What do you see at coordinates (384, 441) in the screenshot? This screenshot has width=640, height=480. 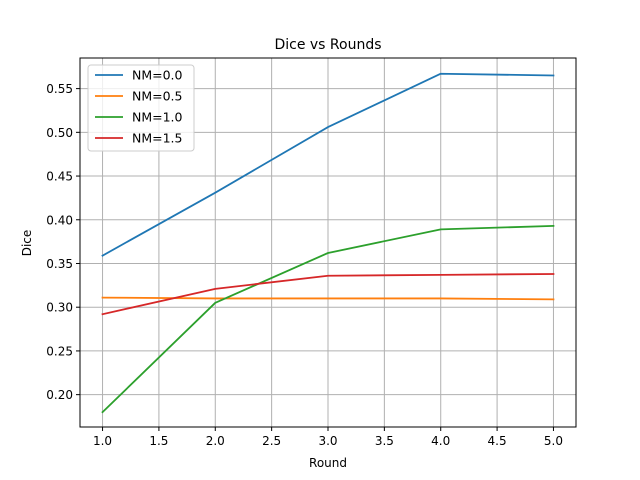 I see `x-tick-label: 3.5` at bounding box center [384, 441].